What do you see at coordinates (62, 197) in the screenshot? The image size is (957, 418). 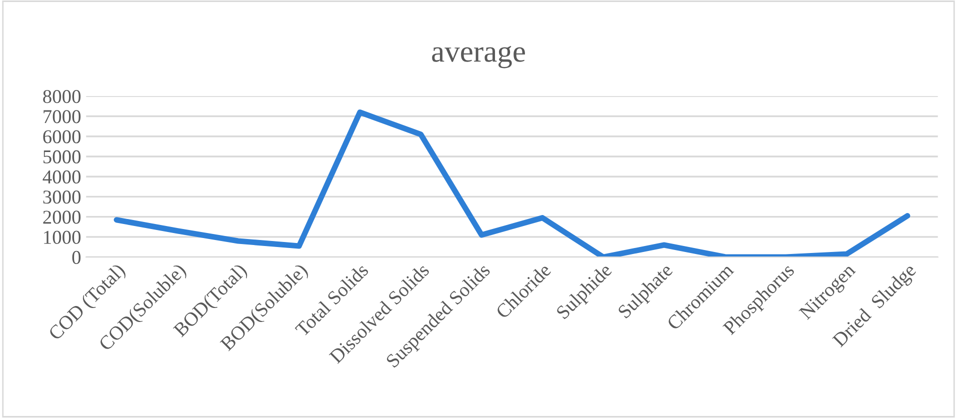 I see `y-tick-label: 3000` at bounding box center [62, 197].